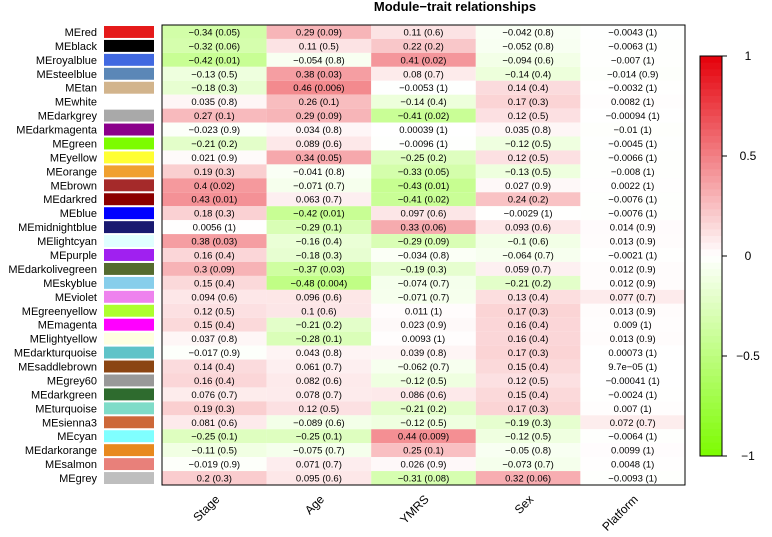  I want to click on cell-label: 0.094 (0.6), so click(214, 297).